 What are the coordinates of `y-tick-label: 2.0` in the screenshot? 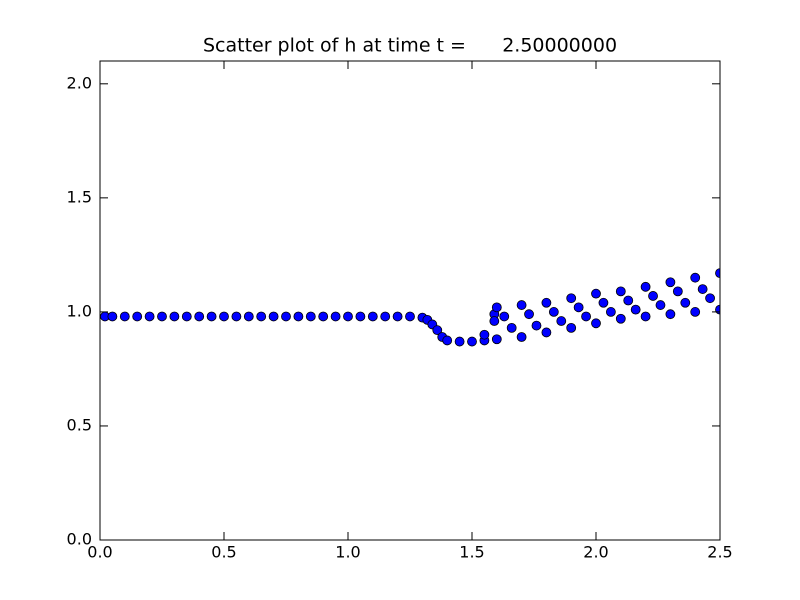 It's located at (79, 82).